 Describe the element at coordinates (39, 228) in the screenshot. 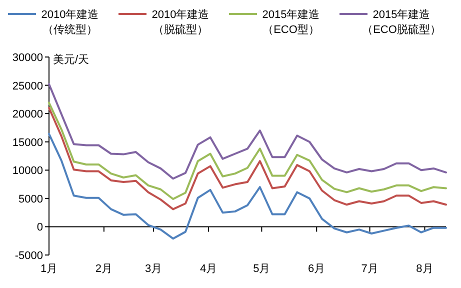

I see `y-tick-label: 0` at that location.